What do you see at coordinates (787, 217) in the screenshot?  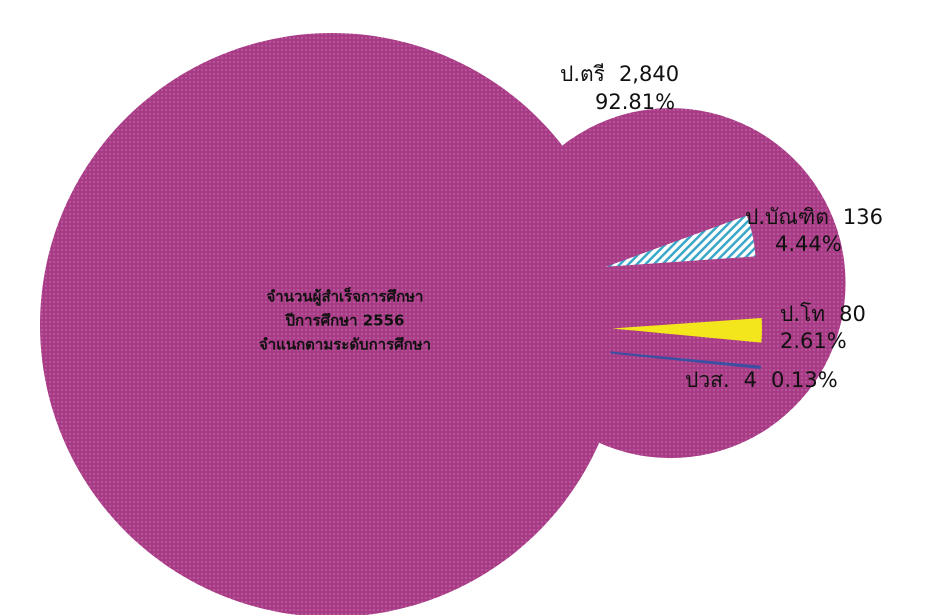 I see `category: ป.บัณฑิต` at bounding box center [787, 217].